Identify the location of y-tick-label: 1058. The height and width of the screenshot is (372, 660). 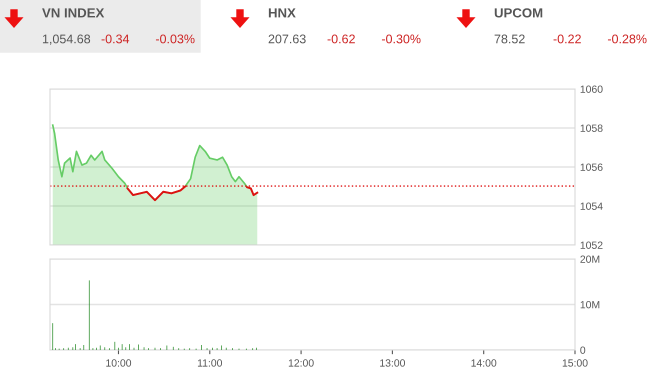
(591, 128).